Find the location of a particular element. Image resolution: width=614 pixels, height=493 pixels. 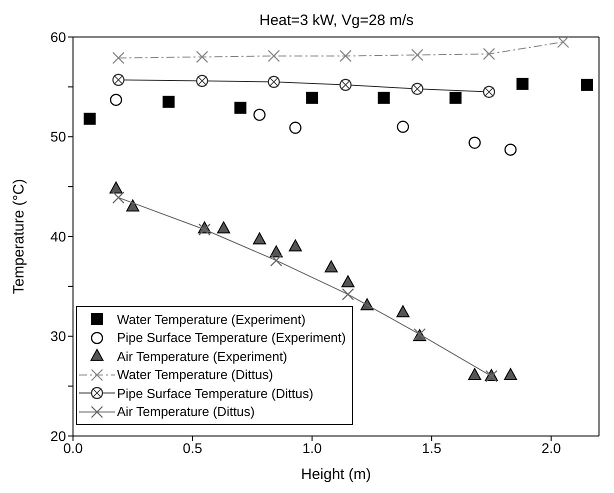

legend-label: Pipe Surface Temperature (Dittus) is located at coordinates (215, 393).